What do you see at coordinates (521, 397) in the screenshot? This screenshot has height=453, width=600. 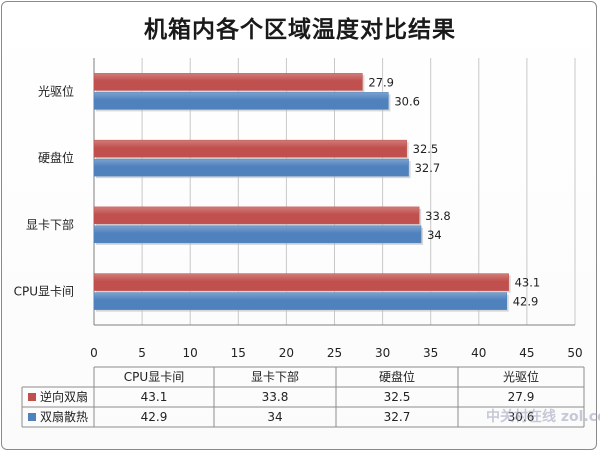 I see `table-cell: 27.9` at bounding box center [521, 397].